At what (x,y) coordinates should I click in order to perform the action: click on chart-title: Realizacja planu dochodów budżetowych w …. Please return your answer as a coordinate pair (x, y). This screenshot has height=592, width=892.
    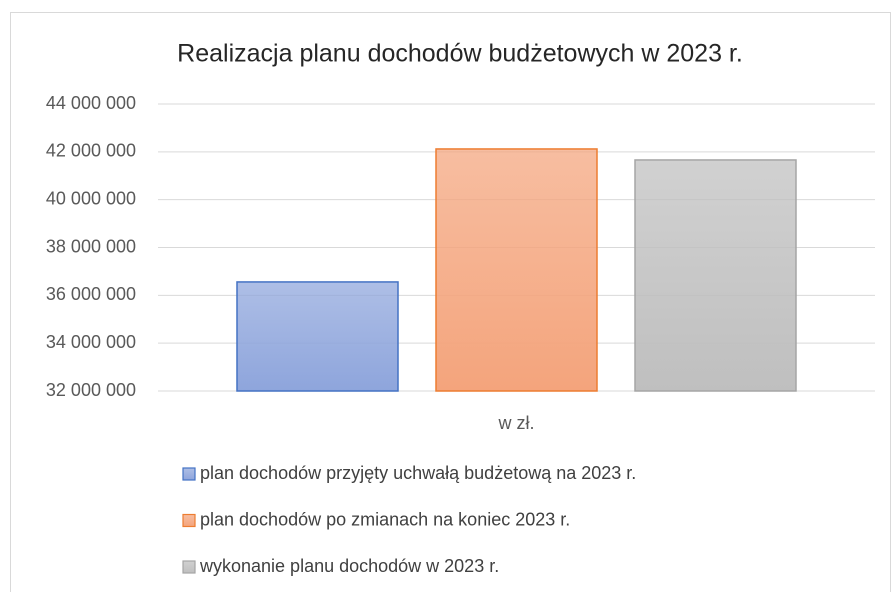
    Looking at the image, I should click on (460, 54).